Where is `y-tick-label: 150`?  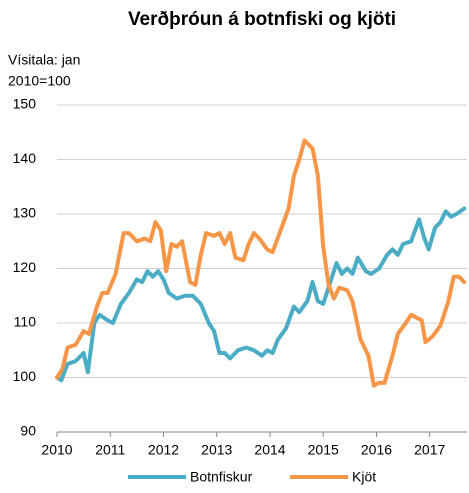
y-tick-label: 150 is located at coordinates (25, 104).